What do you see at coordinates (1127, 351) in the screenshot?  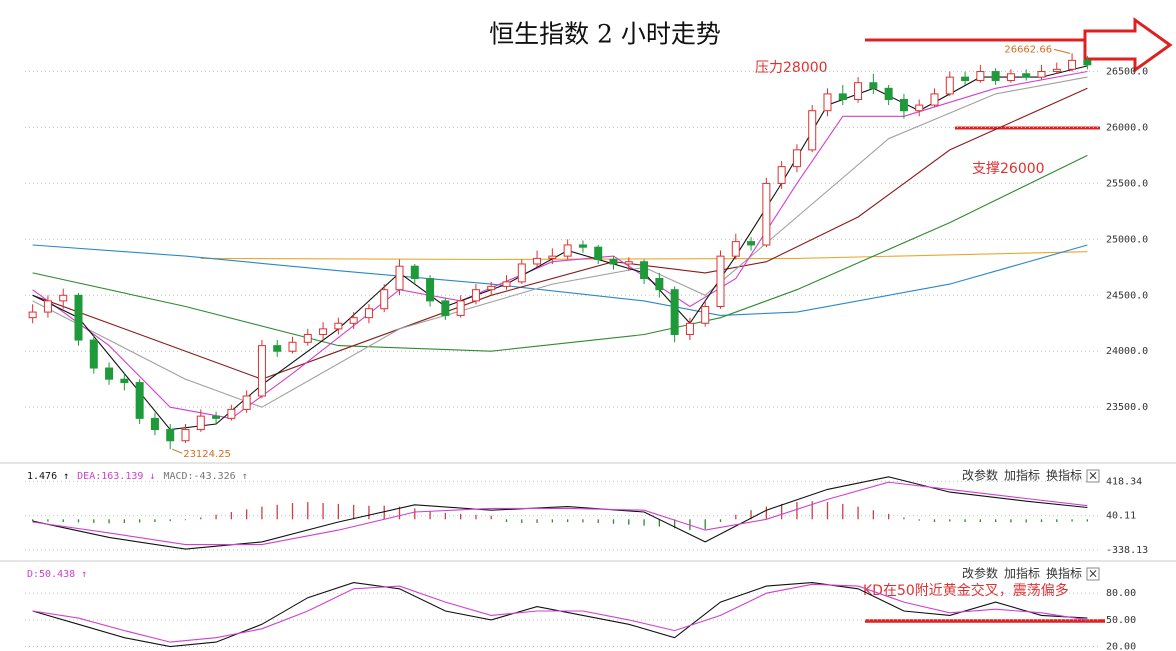 I see `y-tick-label: 24000.0` at bounding box center [1127, 351].